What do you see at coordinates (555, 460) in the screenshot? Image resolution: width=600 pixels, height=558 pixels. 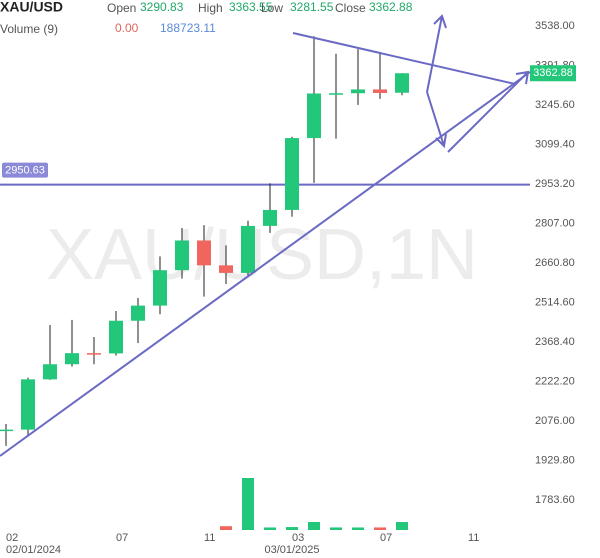 I see `y-tick-label: 1929.80` at bounding box center [555, 460].